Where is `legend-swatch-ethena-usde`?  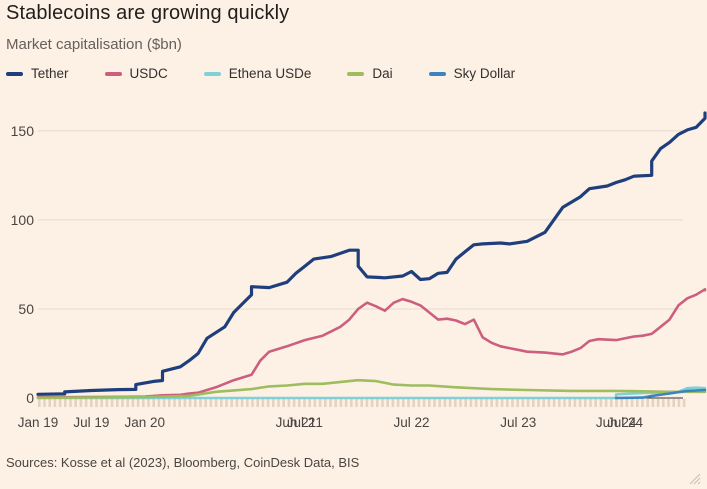 legend-swatch-ethena-usde is located at coordinates (212, 73).